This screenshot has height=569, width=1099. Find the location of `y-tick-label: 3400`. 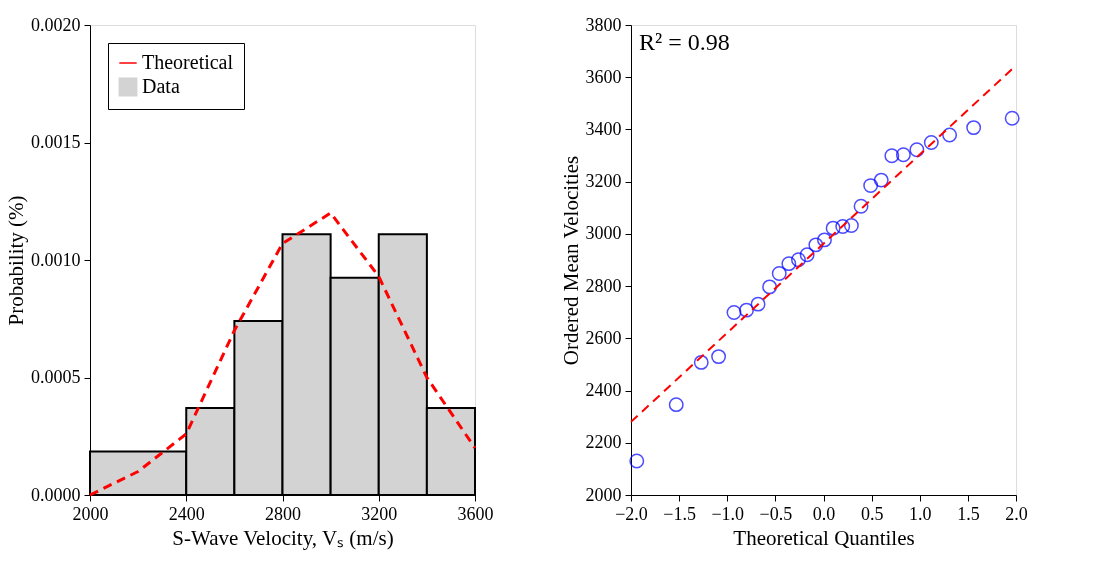

y-tick-label: 3400 is located at coordinates (603, 128).